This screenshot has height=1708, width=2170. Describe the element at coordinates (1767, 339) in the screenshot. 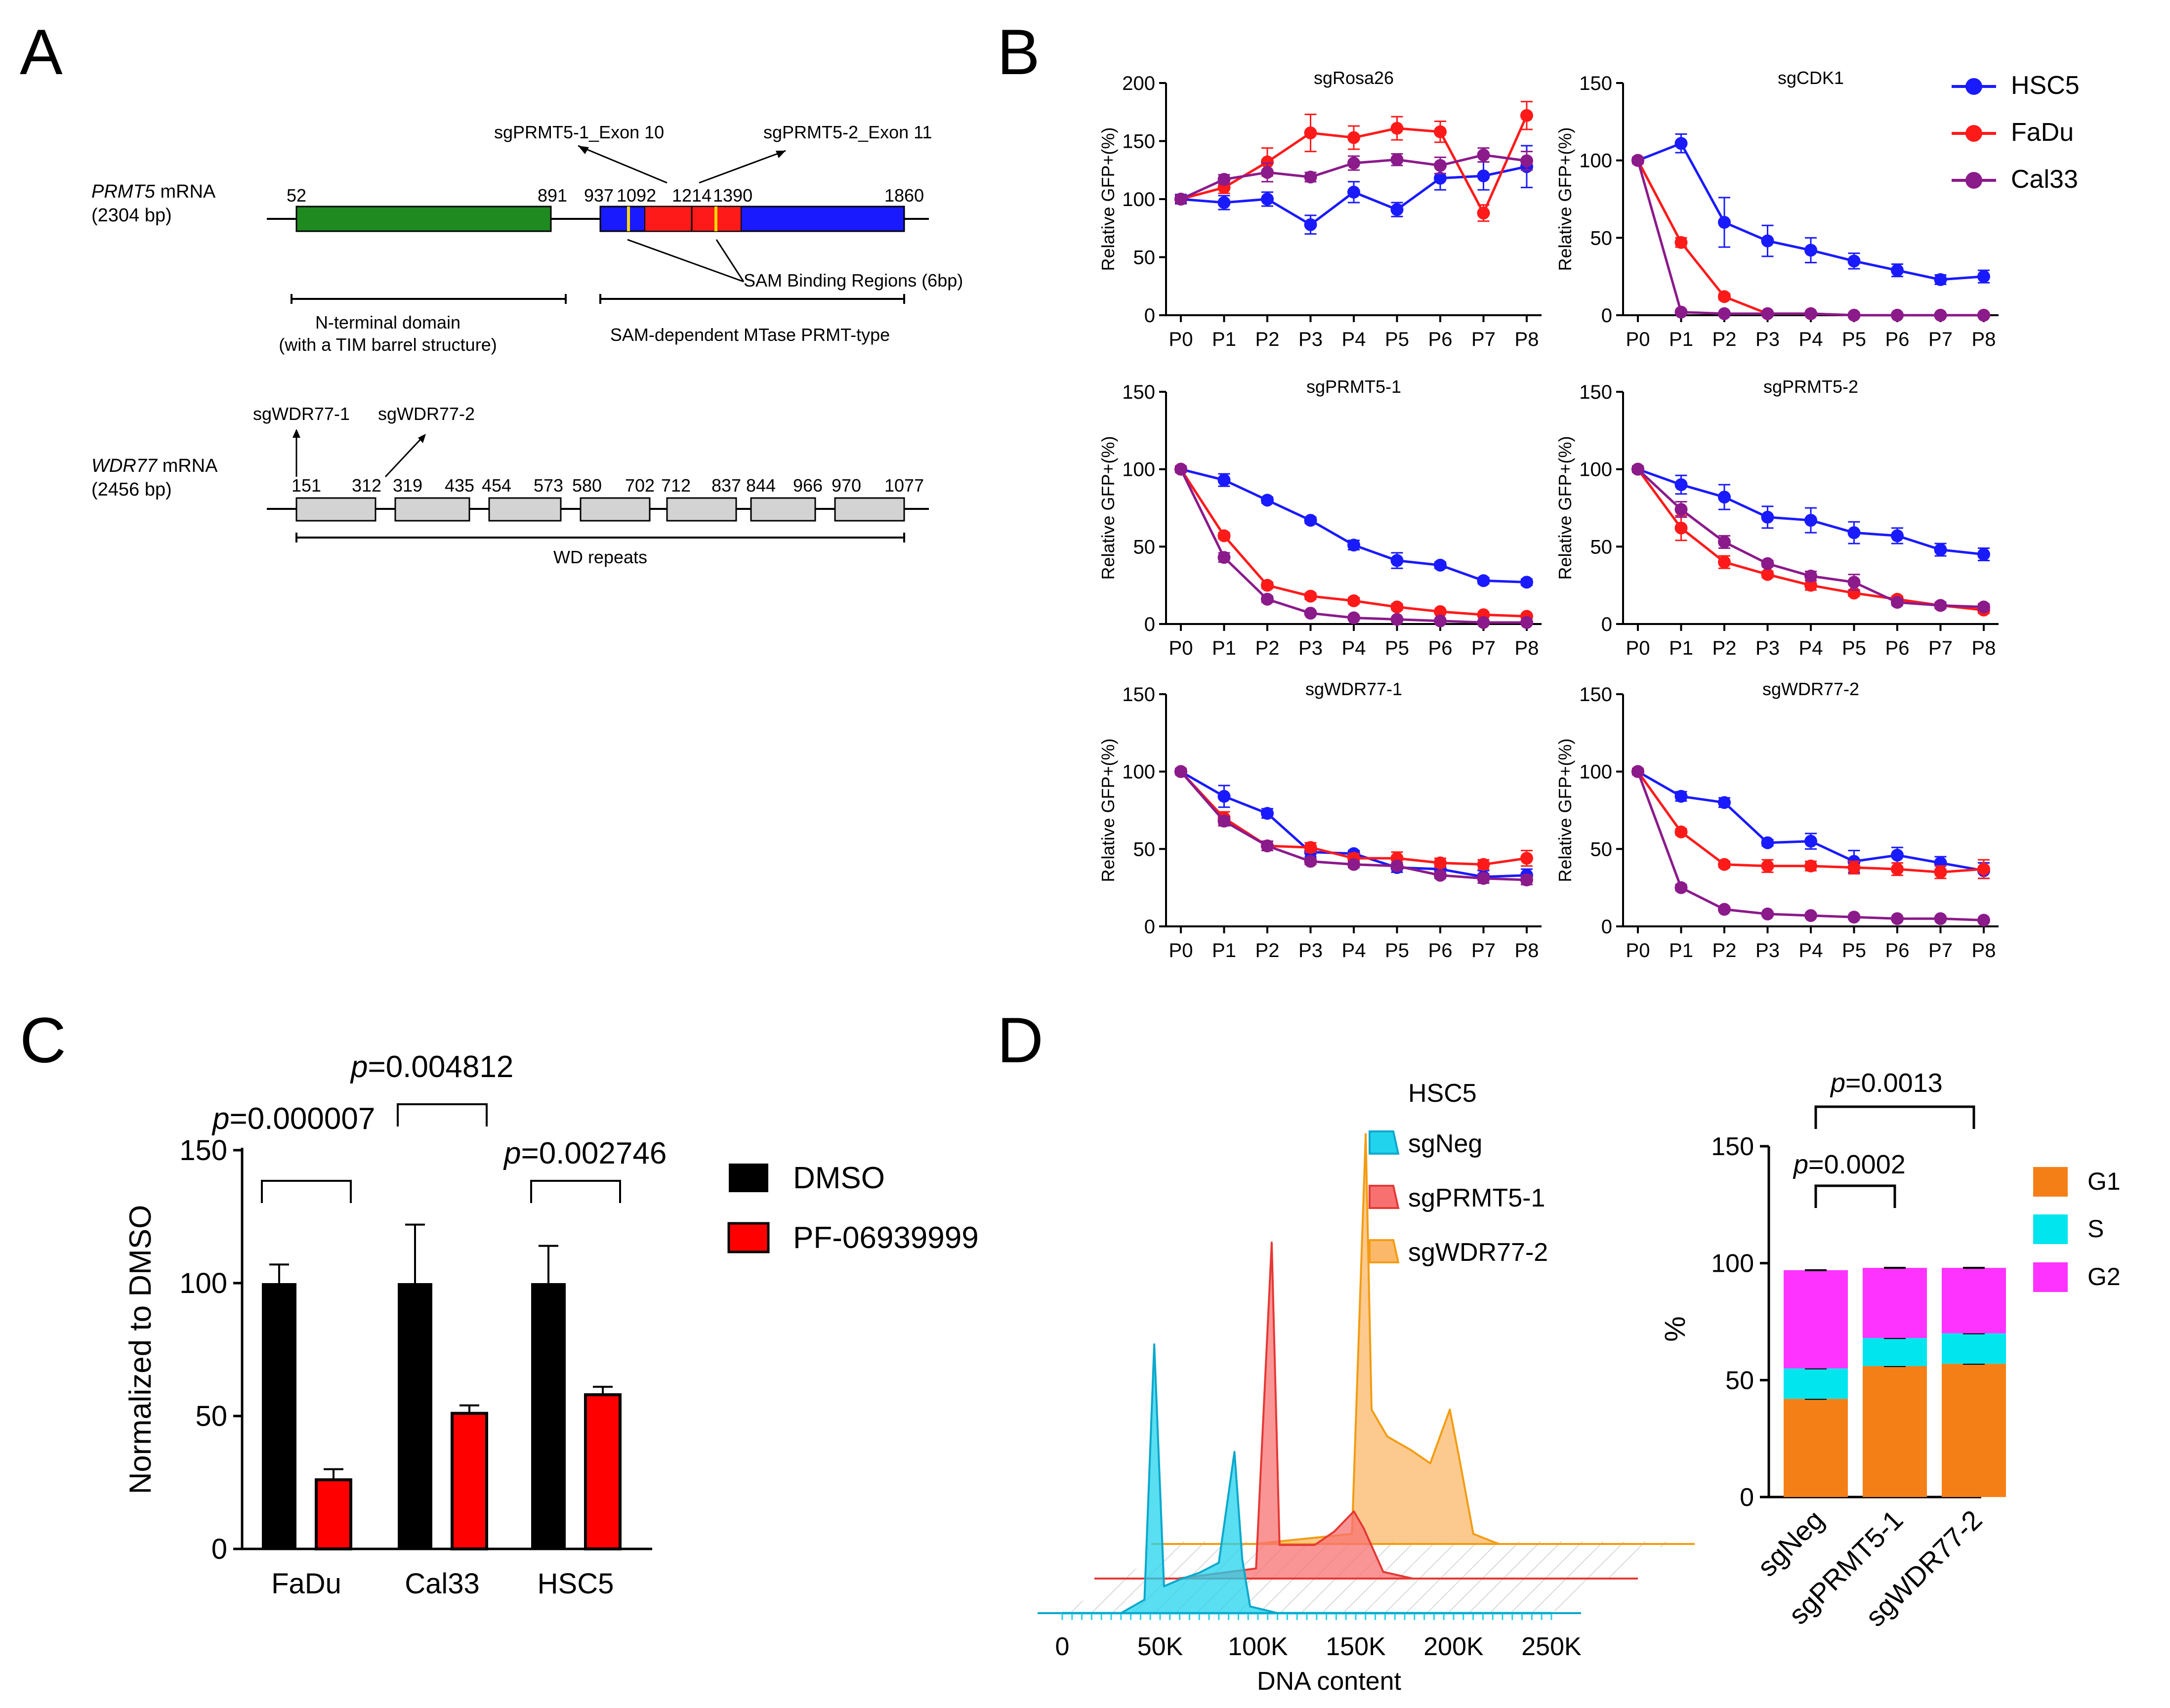

I see `x-tick-label: P3` at that location.